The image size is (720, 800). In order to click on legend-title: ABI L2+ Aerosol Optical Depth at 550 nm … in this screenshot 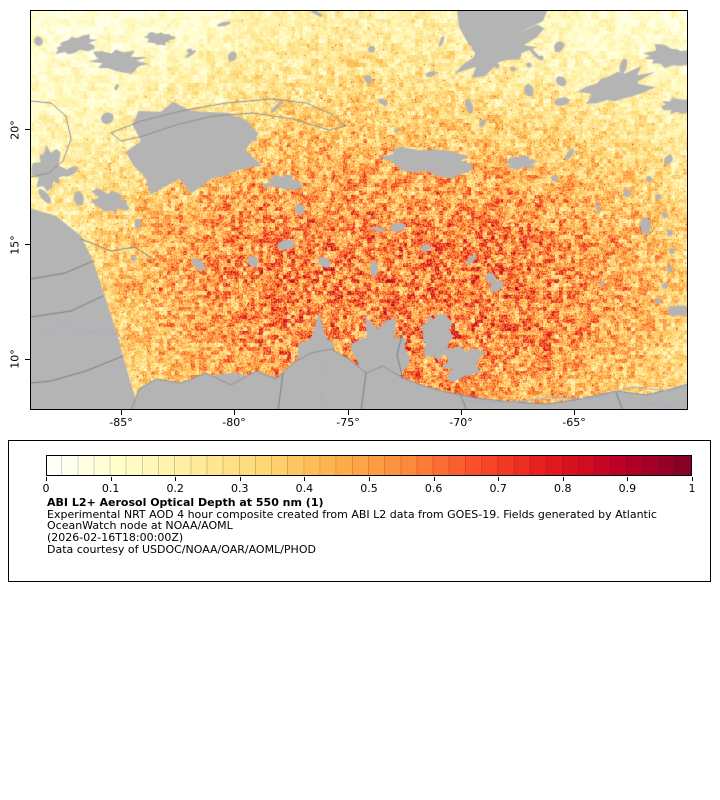, I will do `click(185, 502)`.